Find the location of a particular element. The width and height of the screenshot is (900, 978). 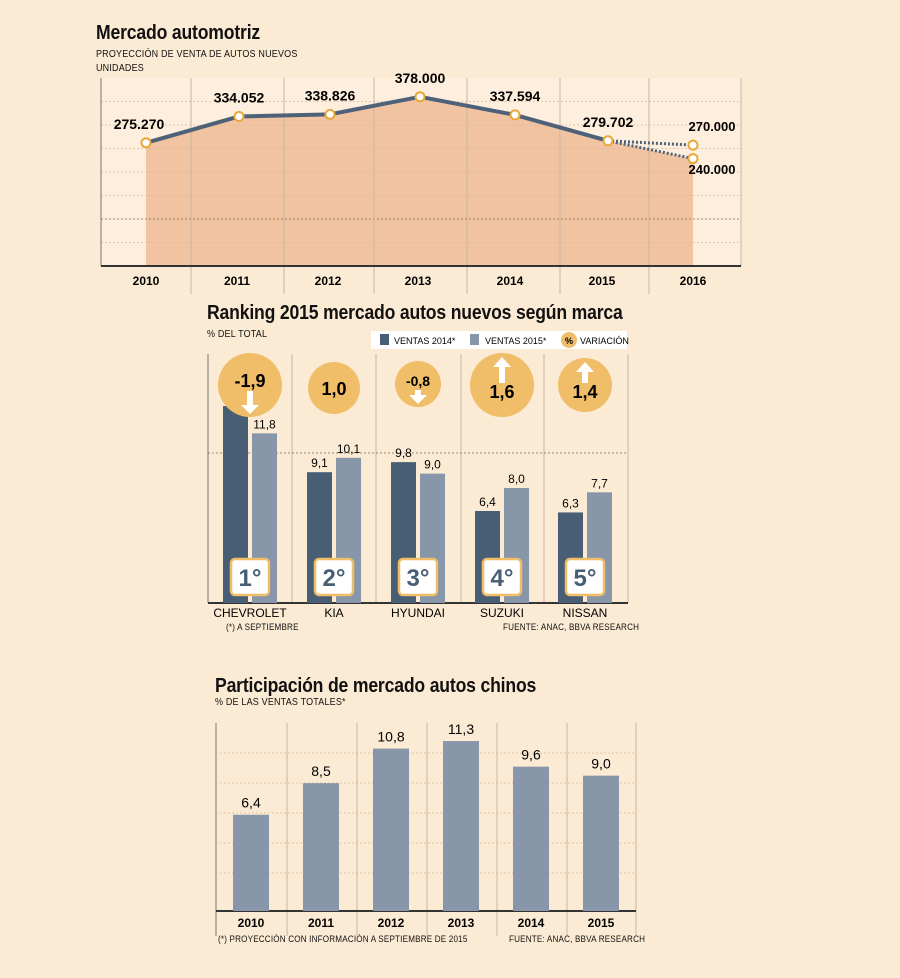

chart3-x-tick-label: 2011 is located at coordinates (321, 923).